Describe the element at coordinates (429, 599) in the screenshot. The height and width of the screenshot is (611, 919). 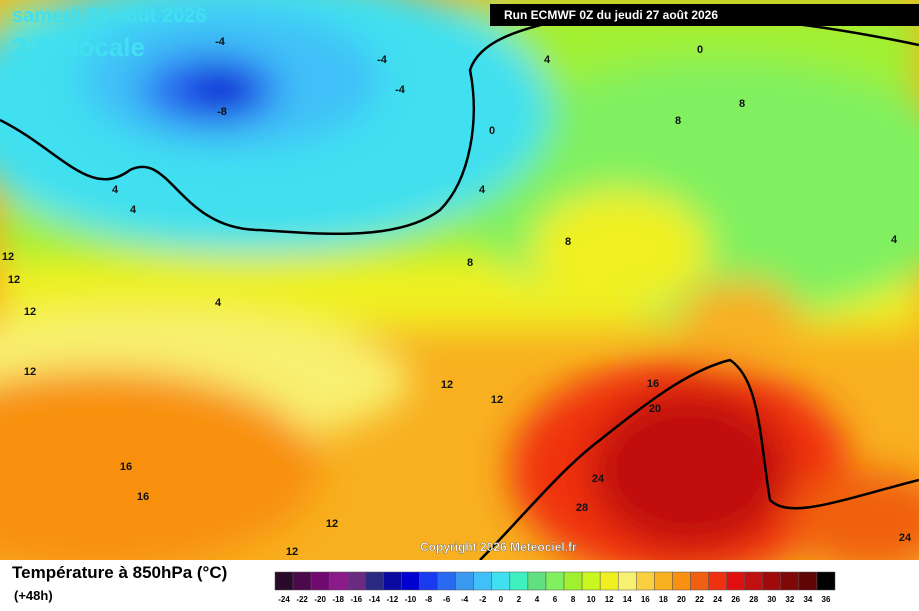
I see `colorbar-tick: -8` at that location.